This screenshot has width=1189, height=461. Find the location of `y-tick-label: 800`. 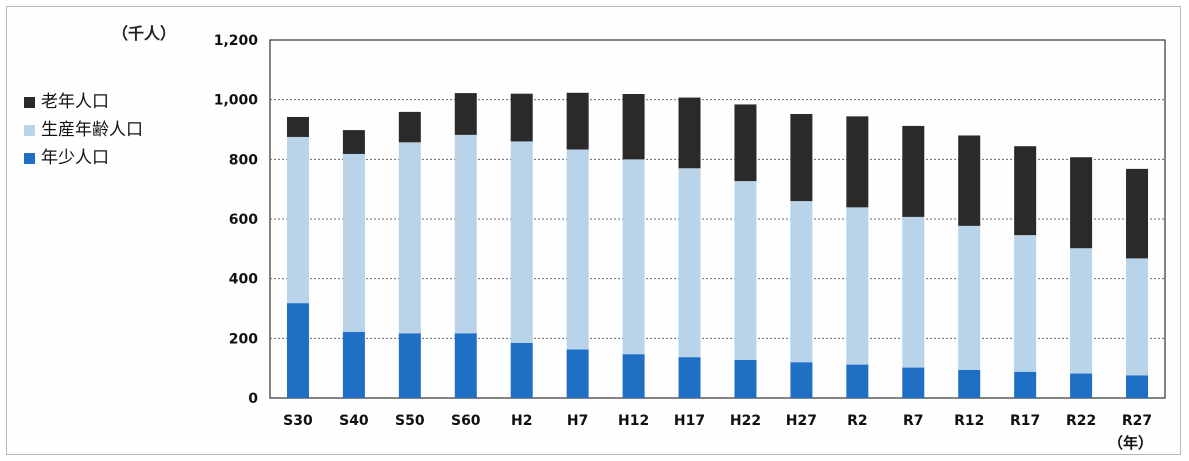

y-tick-label: 800 is located at coordinates (243, 160).